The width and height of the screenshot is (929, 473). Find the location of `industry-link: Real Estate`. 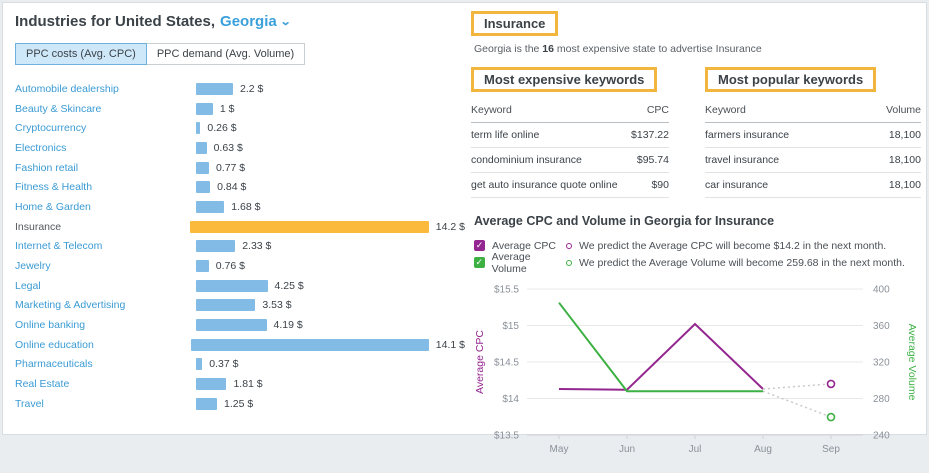

industry-link: Real Estate is located at coordinates (42, 384).